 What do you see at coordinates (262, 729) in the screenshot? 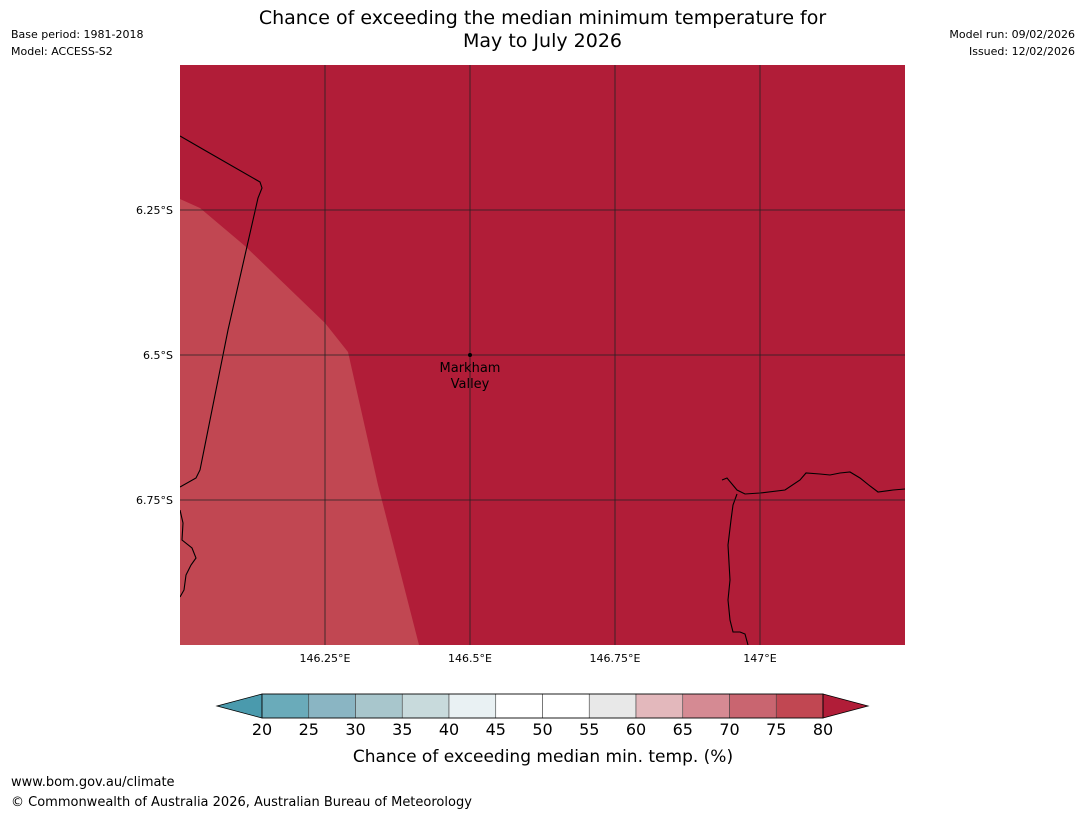
I see `colorbar-tick-label: 20` at bounding box center [262, 729].